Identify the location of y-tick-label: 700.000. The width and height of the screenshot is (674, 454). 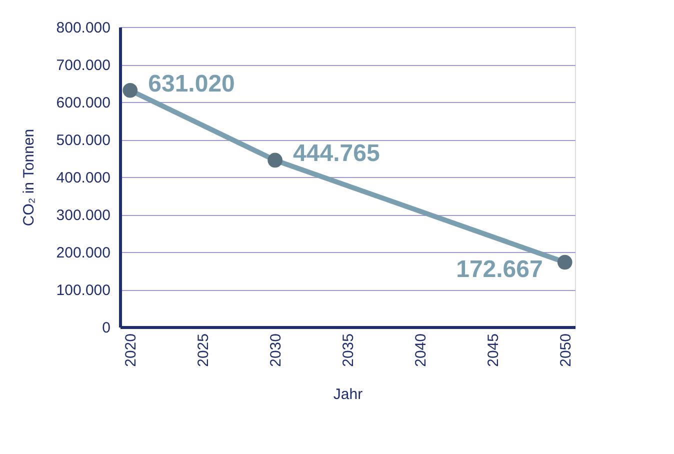
(83, 65).